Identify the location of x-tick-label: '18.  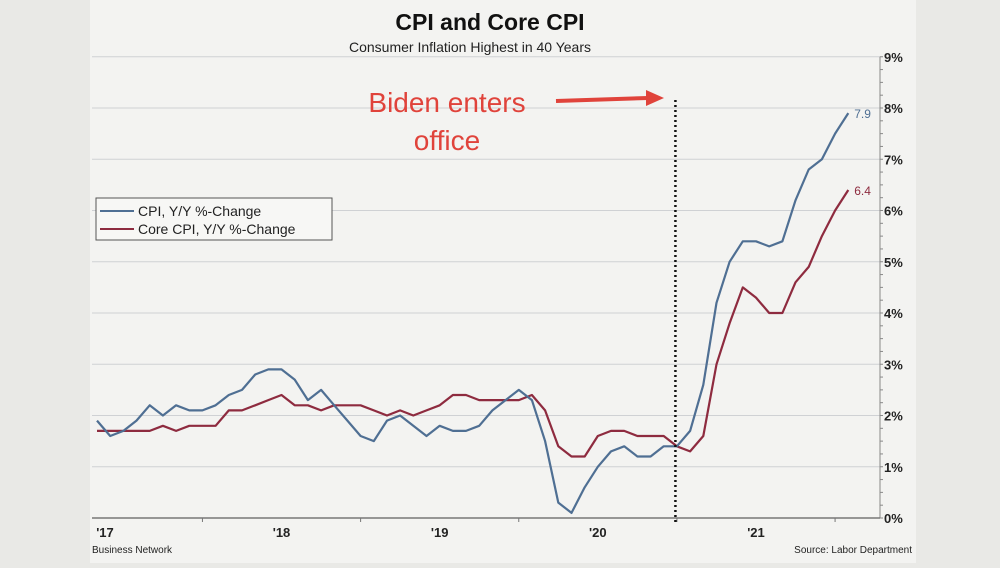
(282, 532).